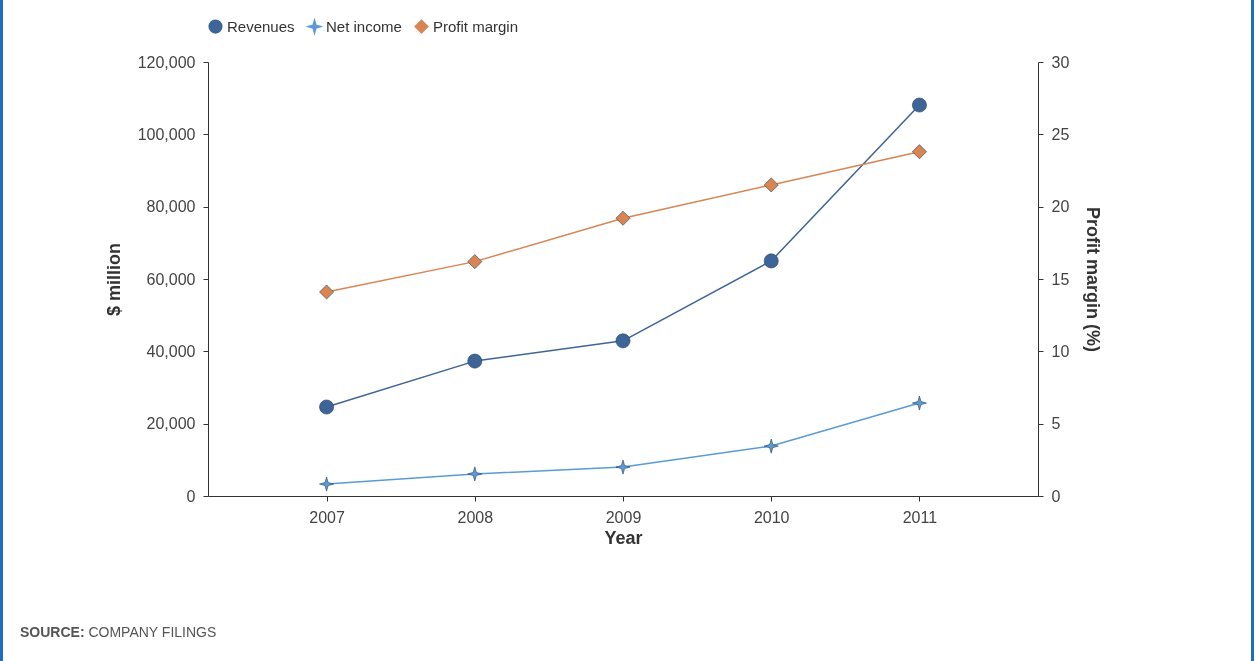  I want to click on y2-tick-label: 0, so click(1056, 496).